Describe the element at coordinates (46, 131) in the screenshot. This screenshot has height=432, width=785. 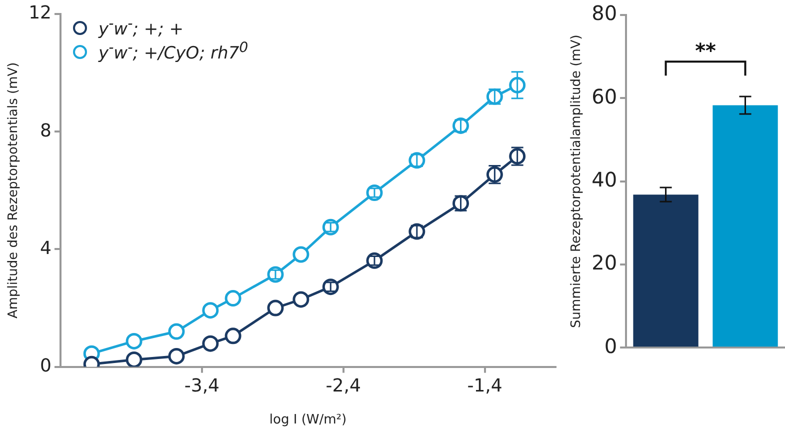
I see `y-tick-label: 8` at that location.